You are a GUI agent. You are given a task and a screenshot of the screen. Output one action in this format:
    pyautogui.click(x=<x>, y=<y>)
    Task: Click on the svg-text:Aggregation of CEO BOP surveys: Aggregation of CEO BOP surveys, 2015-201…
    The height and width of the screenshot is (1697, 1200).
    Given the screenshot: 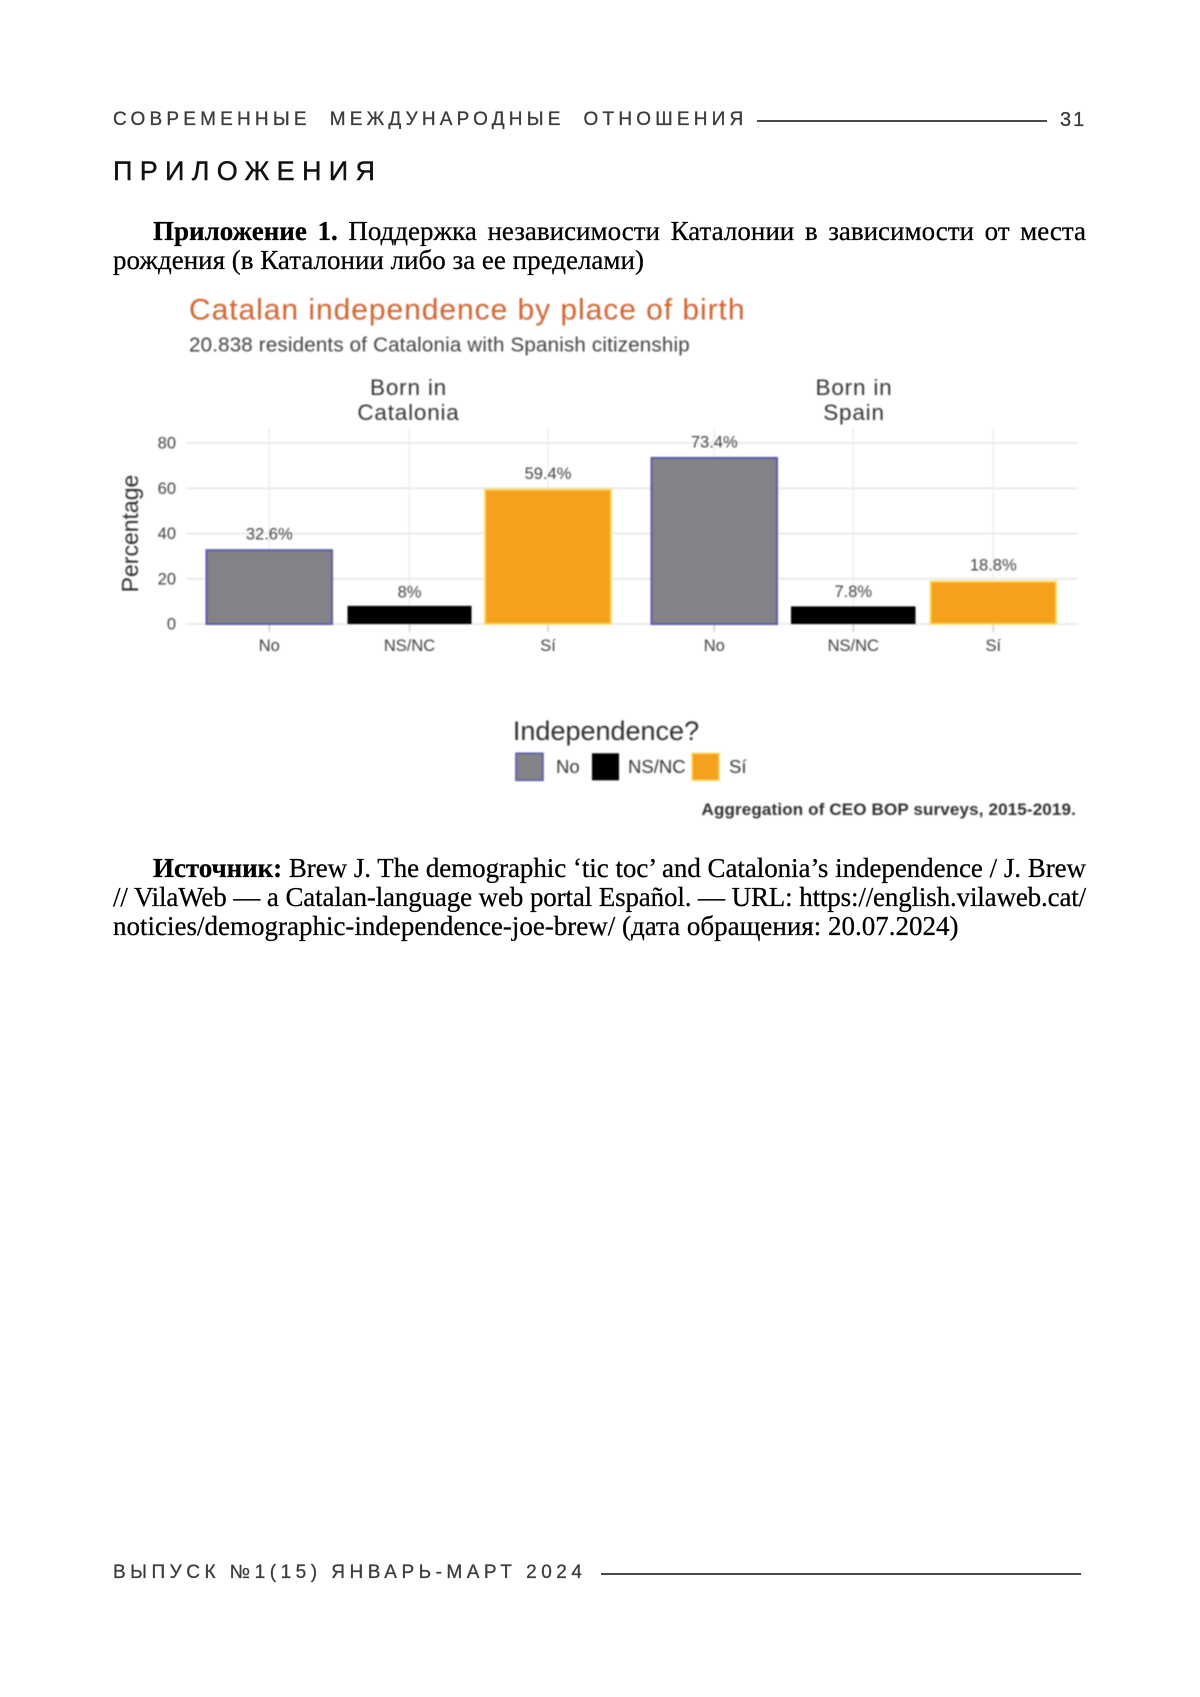 What is the action you would take?
    pyautogui.click(x=889, y=809)
    